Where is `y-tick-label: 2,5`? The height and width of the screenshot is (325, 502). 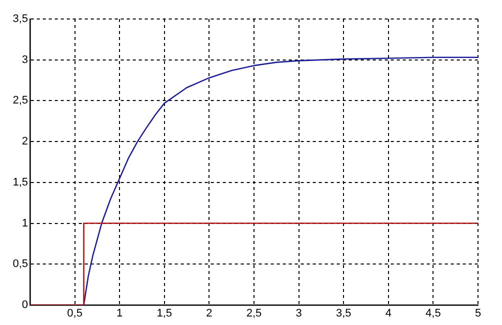 y-tick-label: 2,5 is located at coordinates (20, 100).